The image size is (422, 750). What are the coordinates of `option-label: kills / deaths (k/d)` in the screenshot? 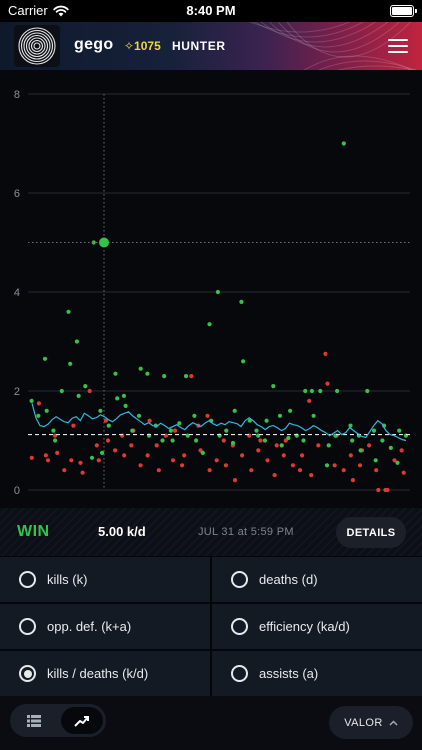 It's located at (98, 673).